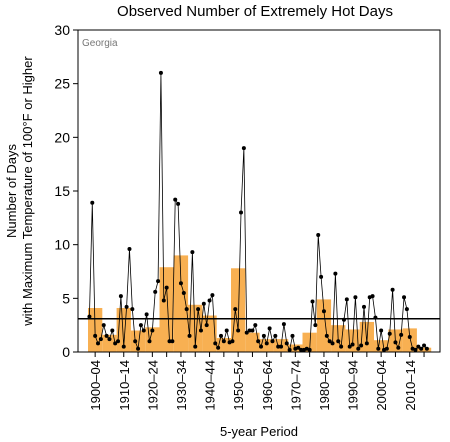  I want to click on x-tick-label: 2000–04, so click(381, 385).